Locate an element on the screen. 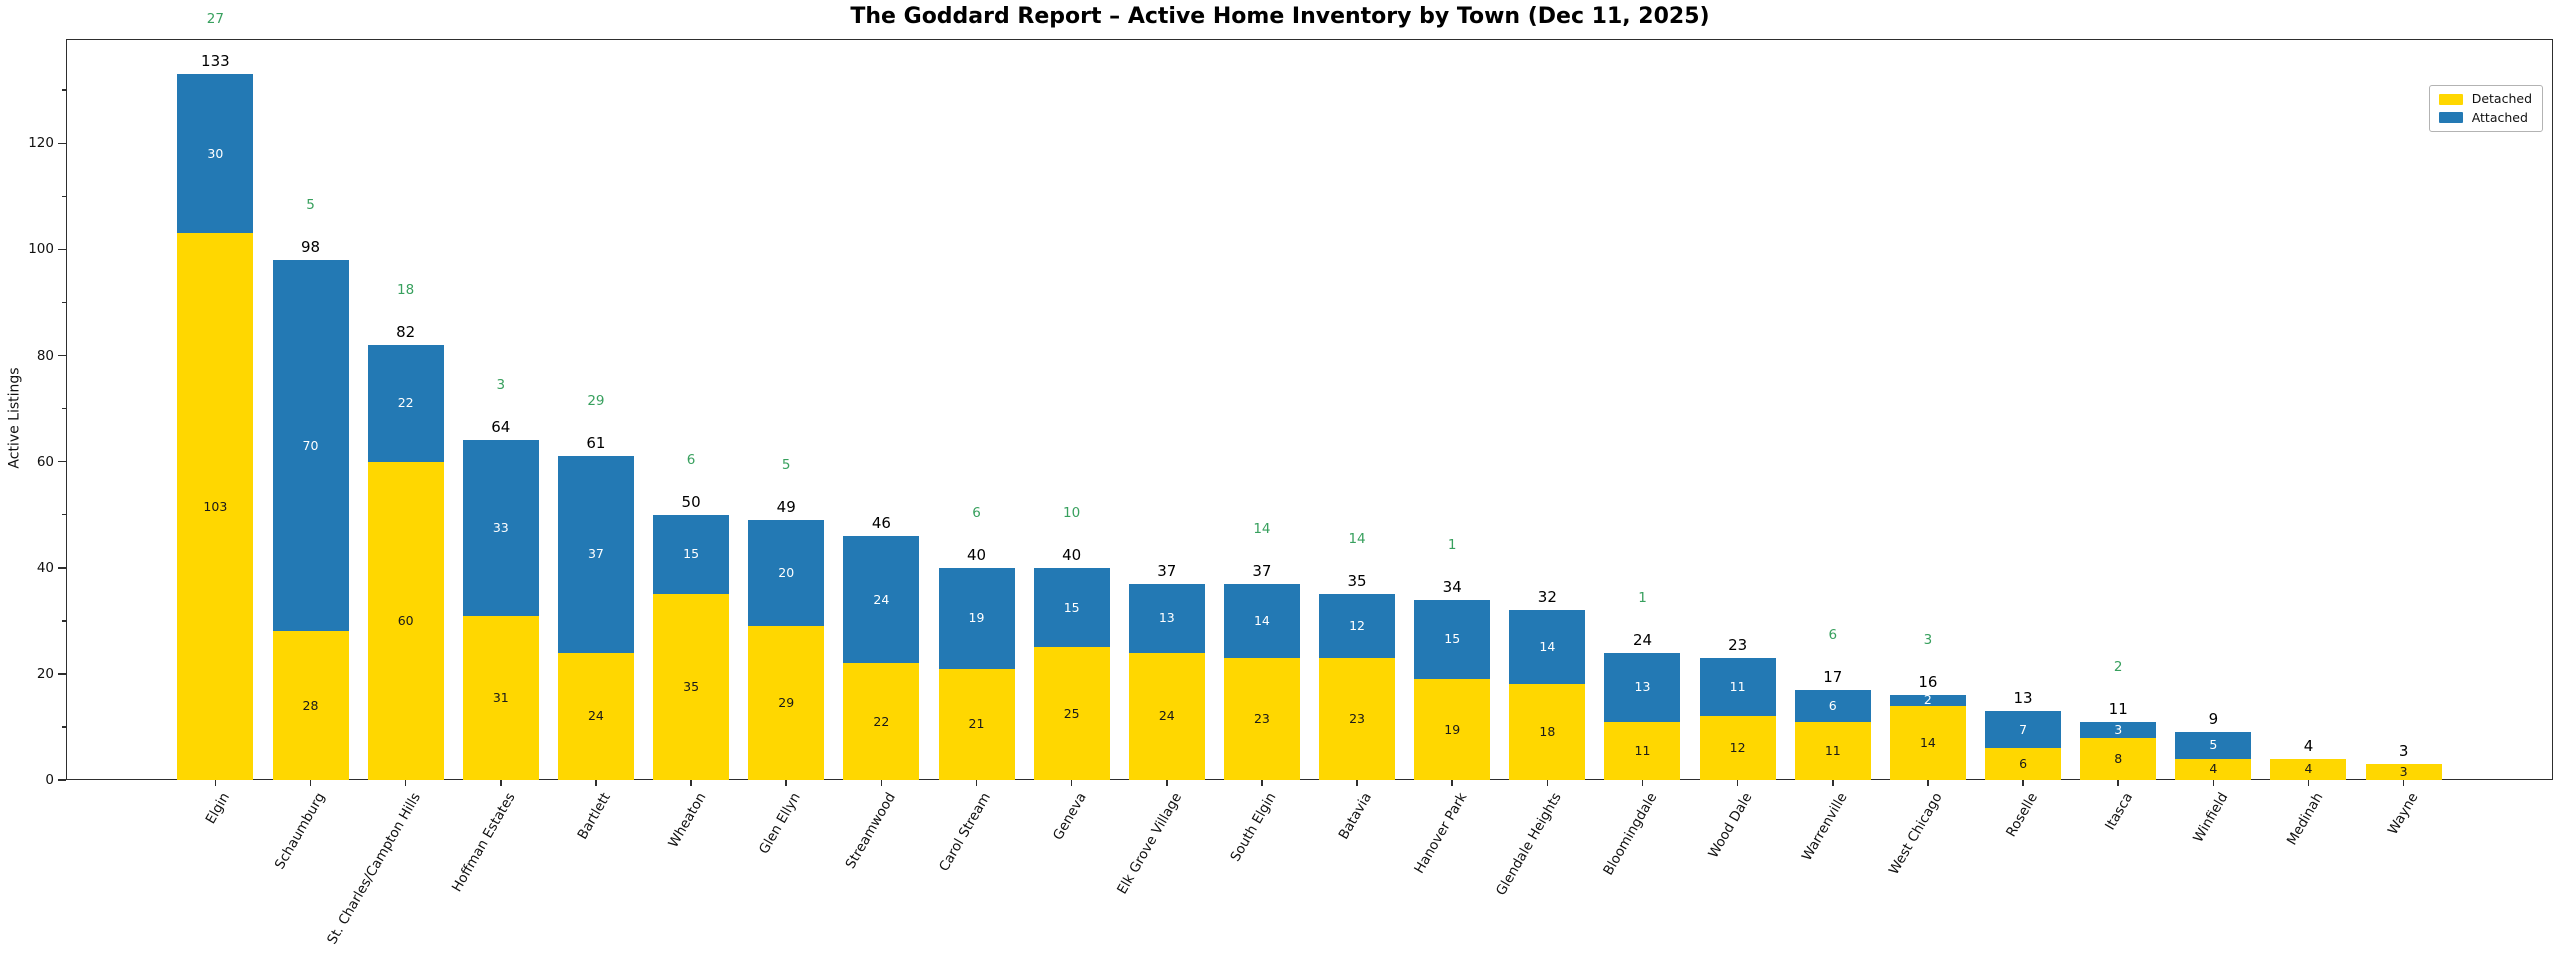 The image size is (2560, 978). x-tick-label: Bloomingdale is located at coordinates (1630, 834).